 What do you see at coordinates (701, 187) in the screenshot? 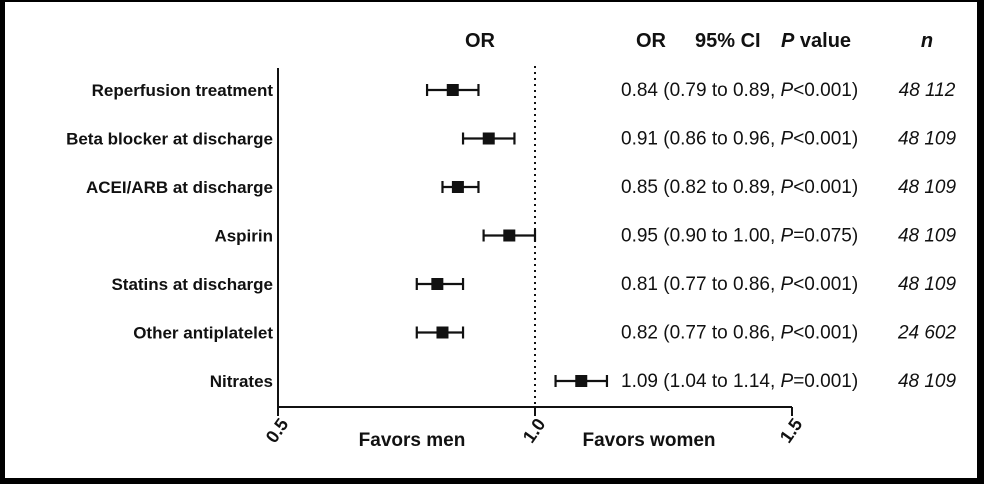
I see `or-ci-text: 0.85 (0.82 to 0.89,` at bounding box center [701, 187].